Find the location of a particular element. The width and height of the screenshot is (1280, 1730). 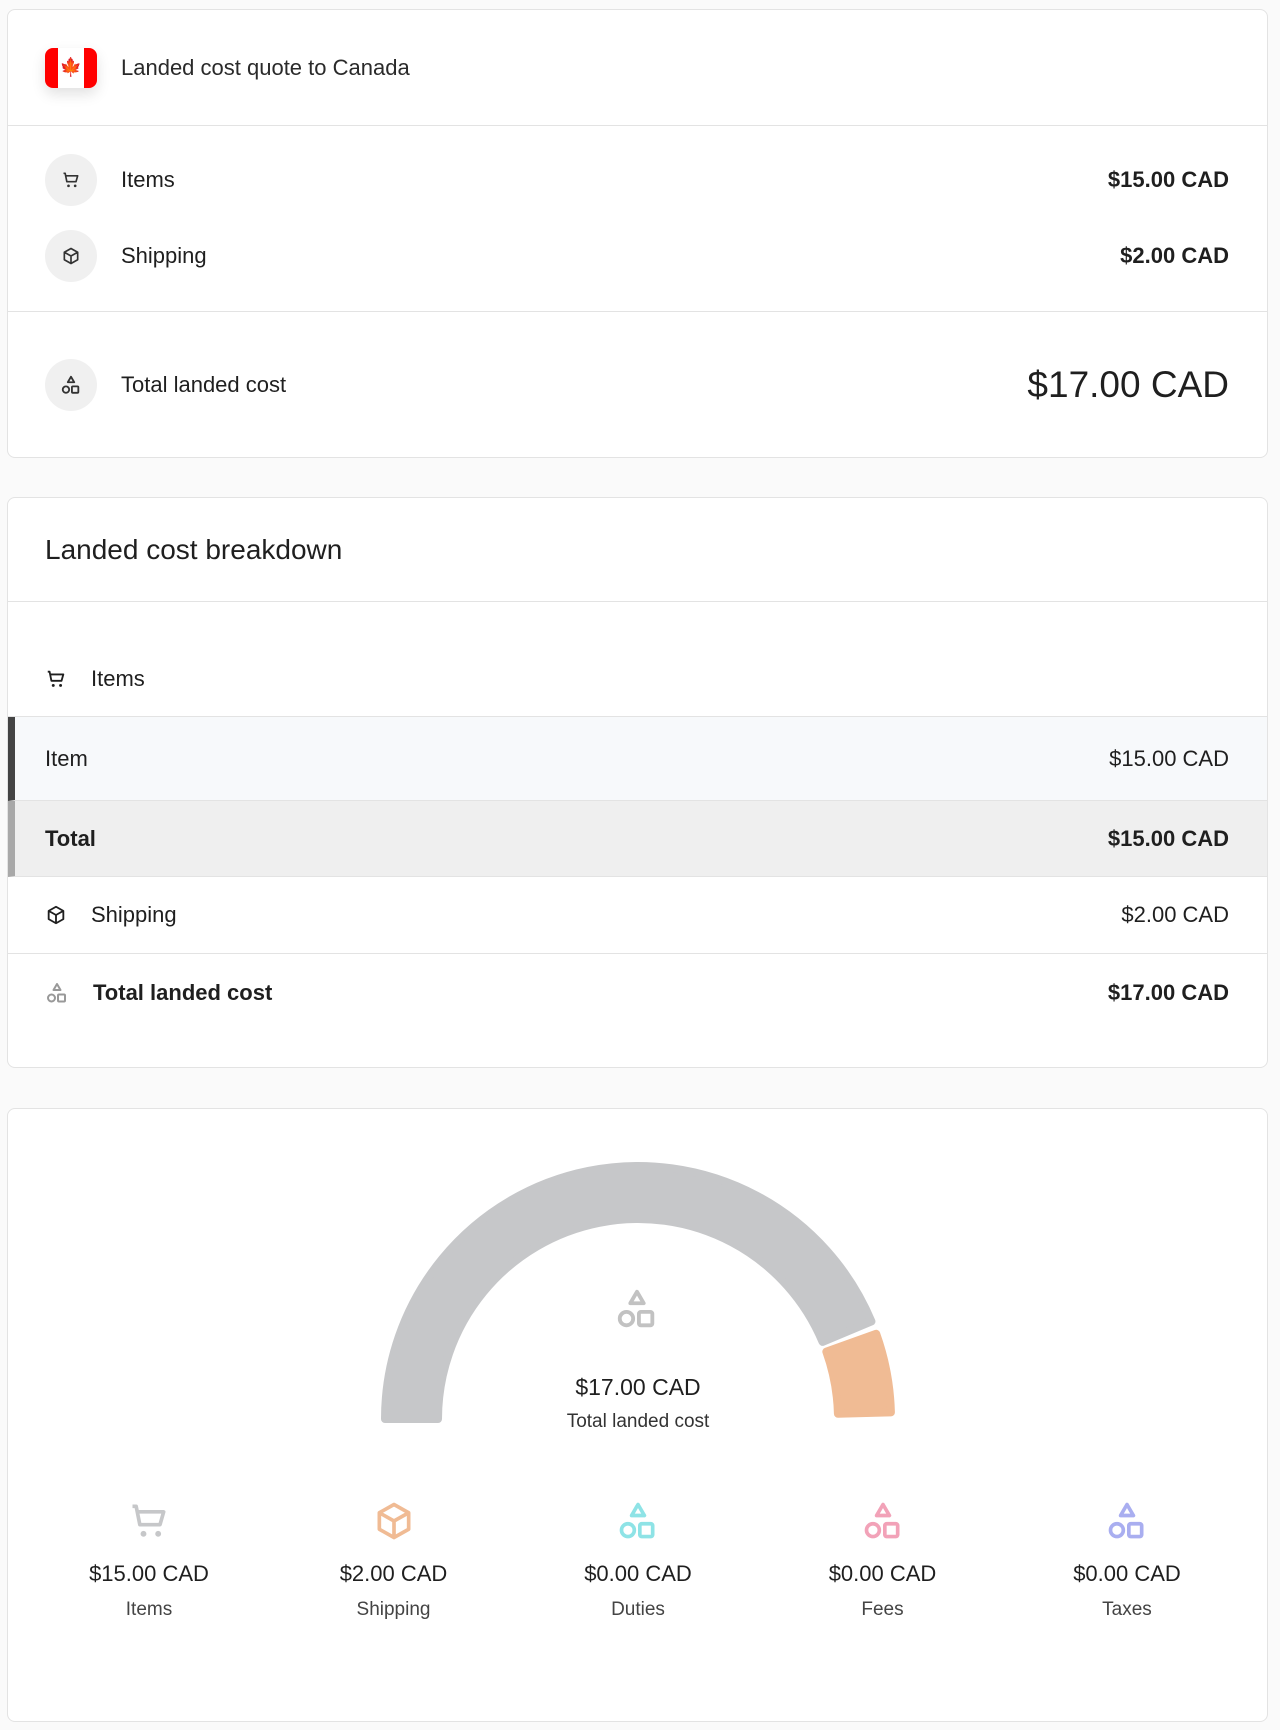

category-label: Shipping is located at coordinates (393, 1609).